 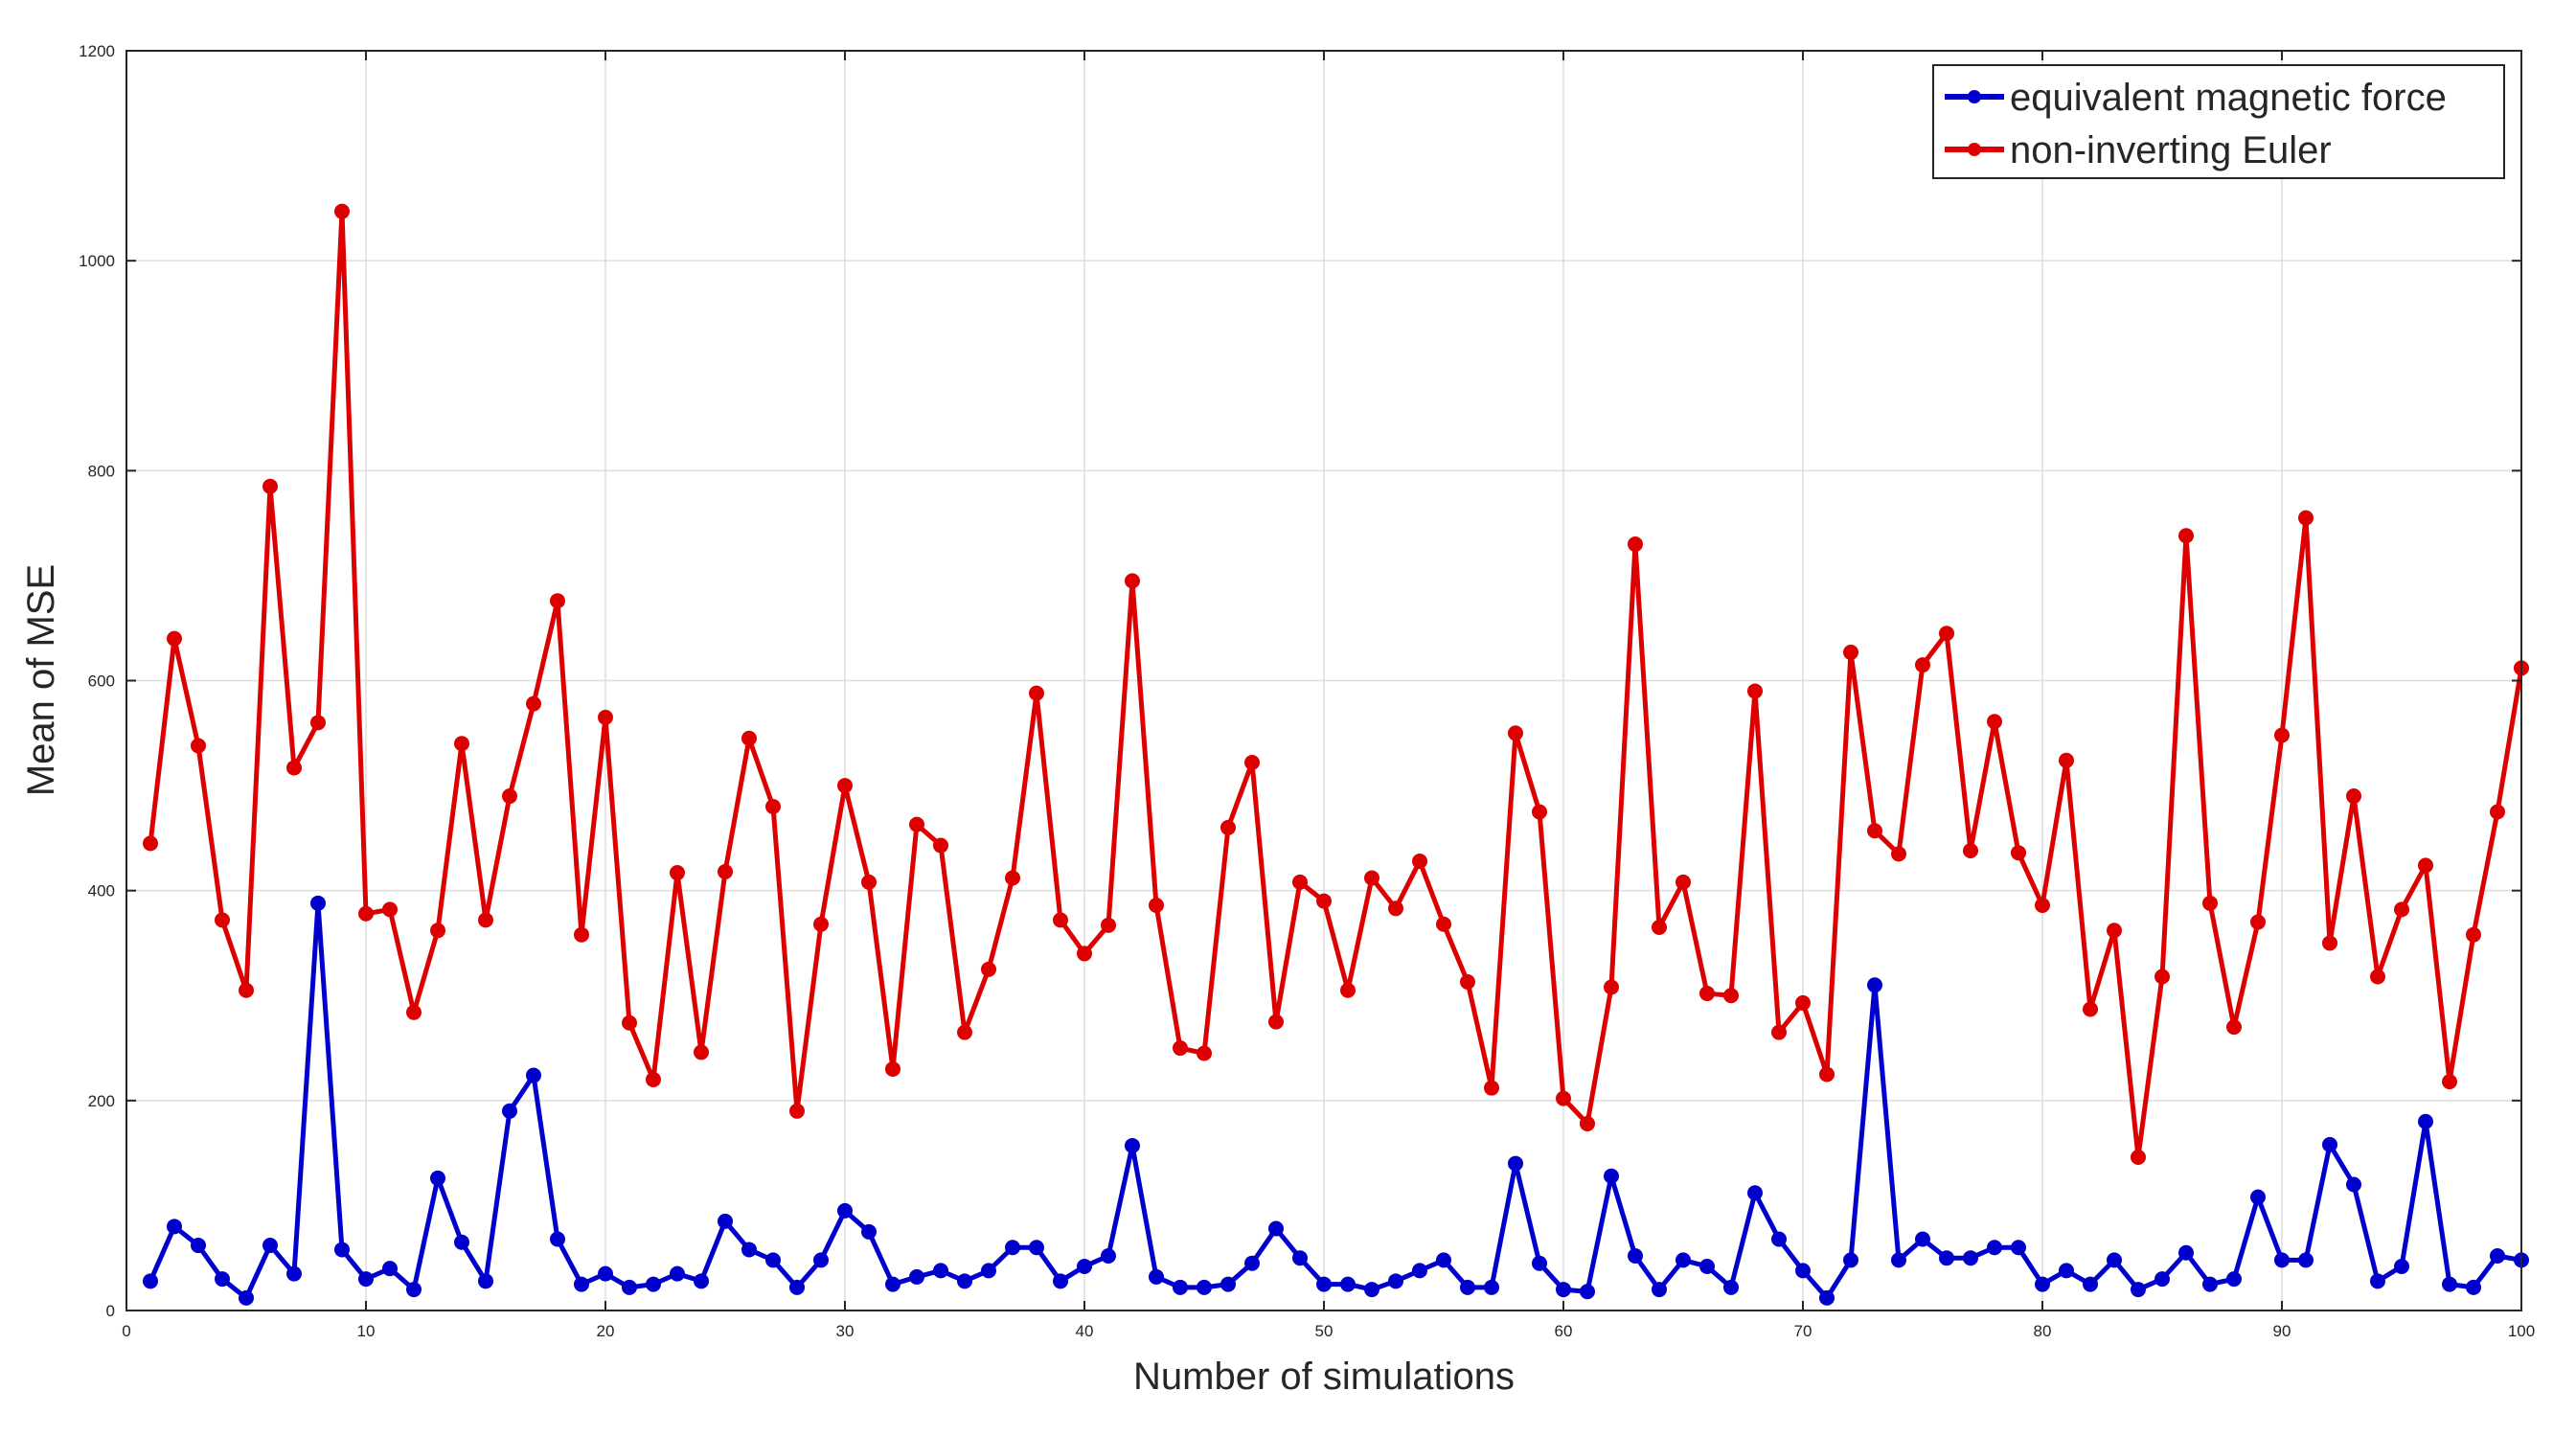 I want to click on y-tick-label: 1000, so click(x=97, y=261).